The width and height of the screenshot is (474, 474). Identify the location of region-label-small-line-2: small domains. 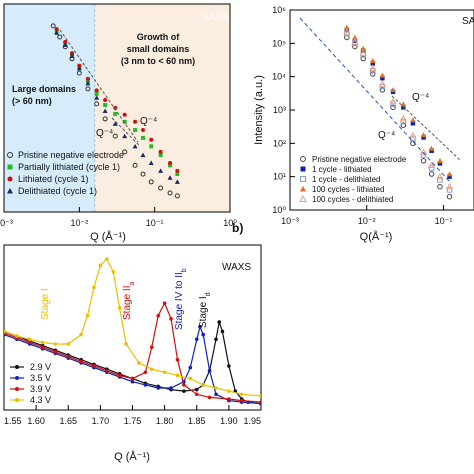
(158, 49).